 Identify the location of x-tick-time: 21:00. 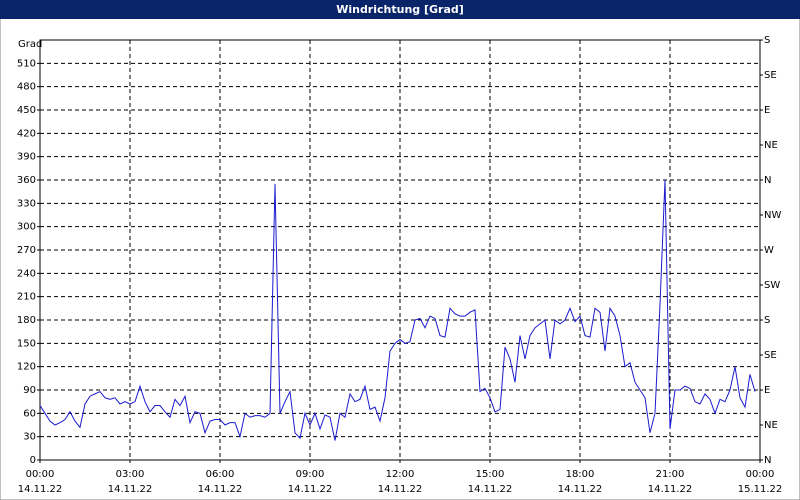
(670, 474).